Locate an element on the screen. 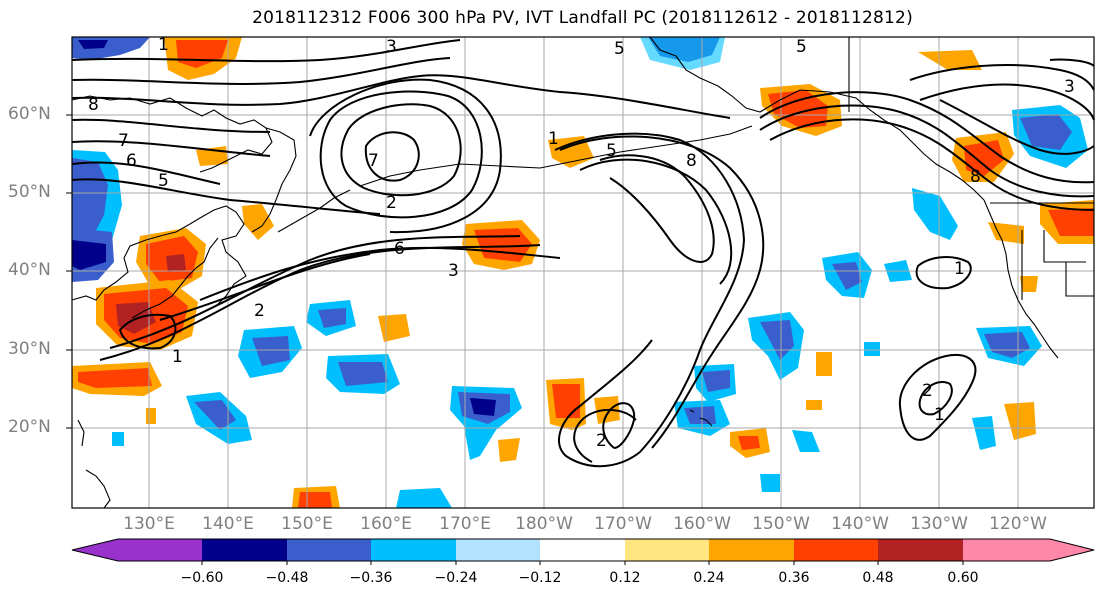  lon-label-160w: 160°W is located at coordinates (702, 524).